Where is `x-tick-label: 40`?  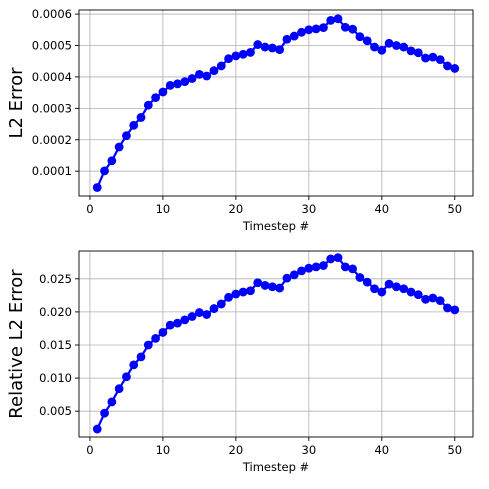 x-tick-label: 40 is located at coordinates (381, 209).